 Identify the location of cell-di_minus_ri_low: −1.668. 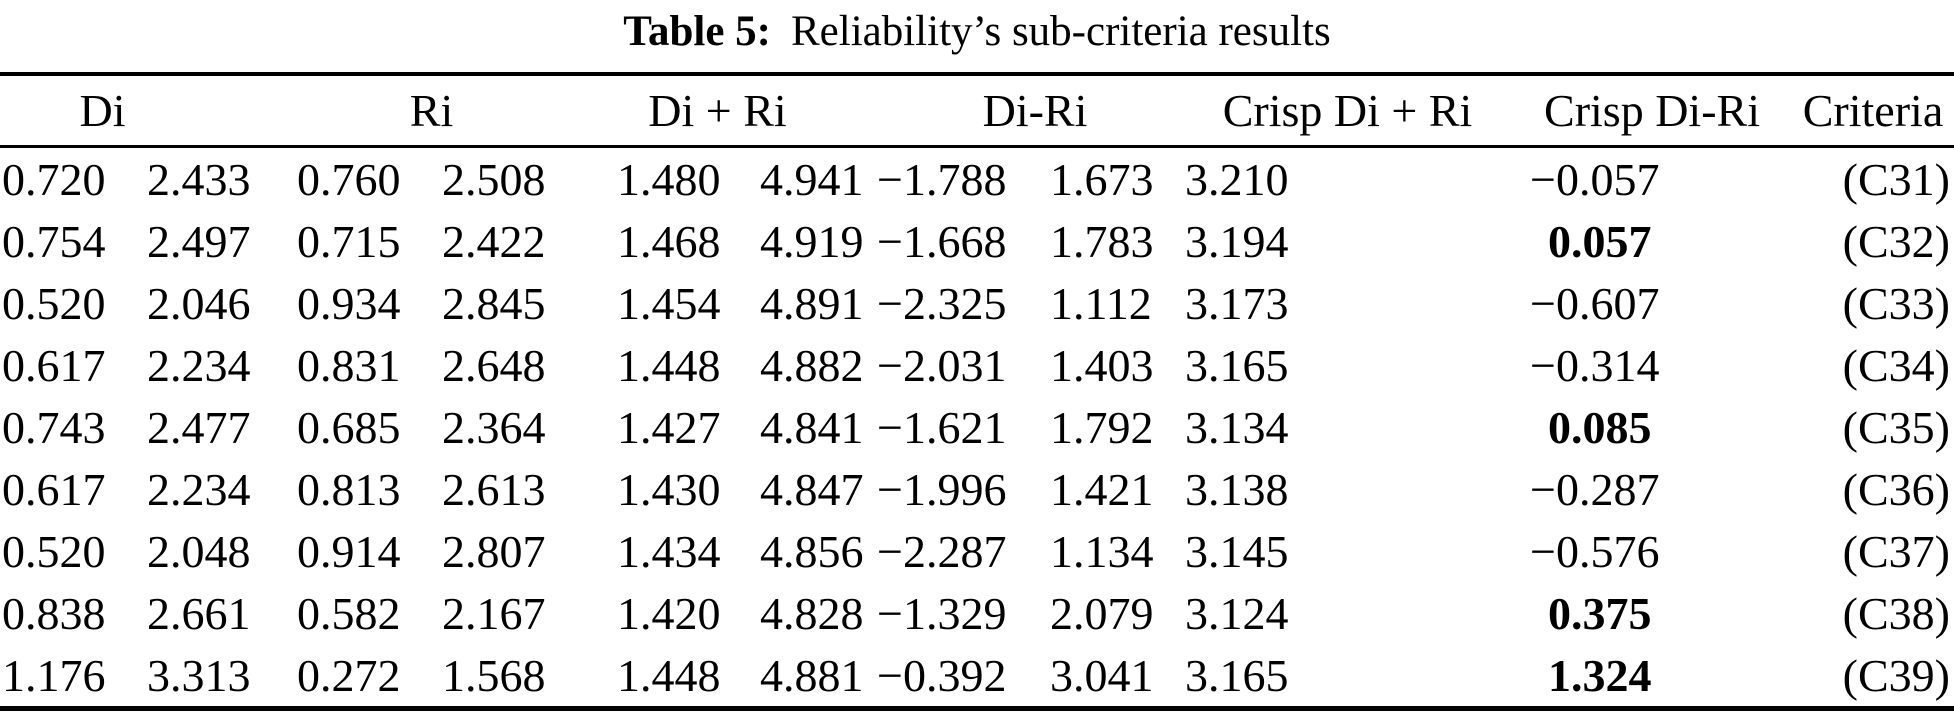
(942, 241).